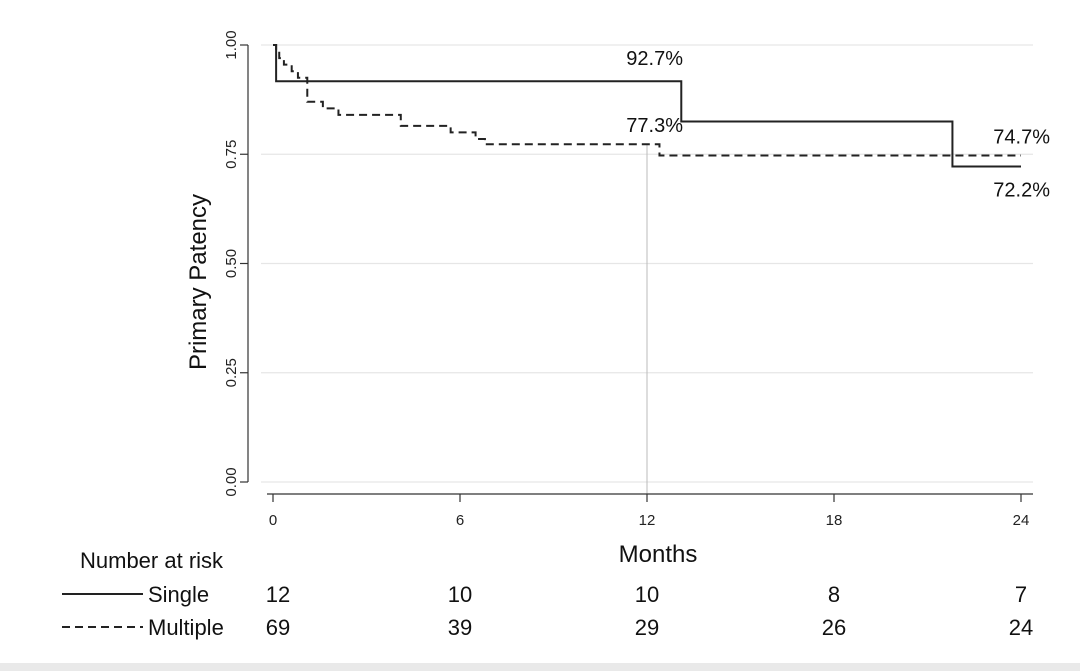 This screenshot has height=671, width=1080. What do you see at coordinates (198, 282) in the screenshot?
I see `y-axis-label: Primary Patency` at bounding box center [198, 282].